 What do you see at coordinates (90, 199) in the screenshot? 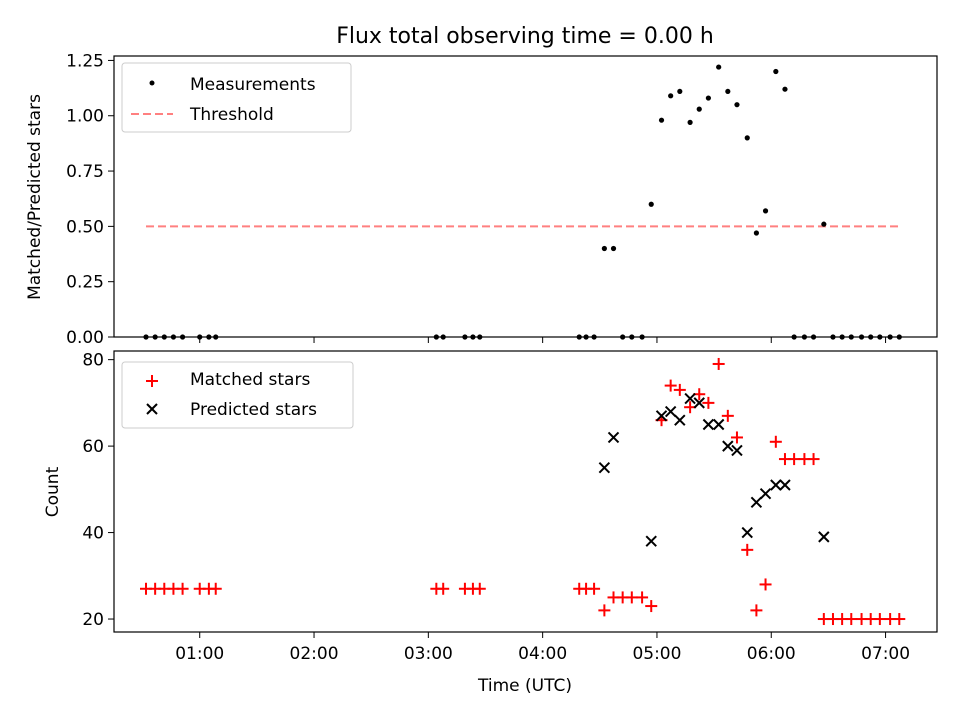
I see `top-y-ticks: 0.00 0.25 0.50 0.75 1.00 1.25` at bounding box center [90, 199].